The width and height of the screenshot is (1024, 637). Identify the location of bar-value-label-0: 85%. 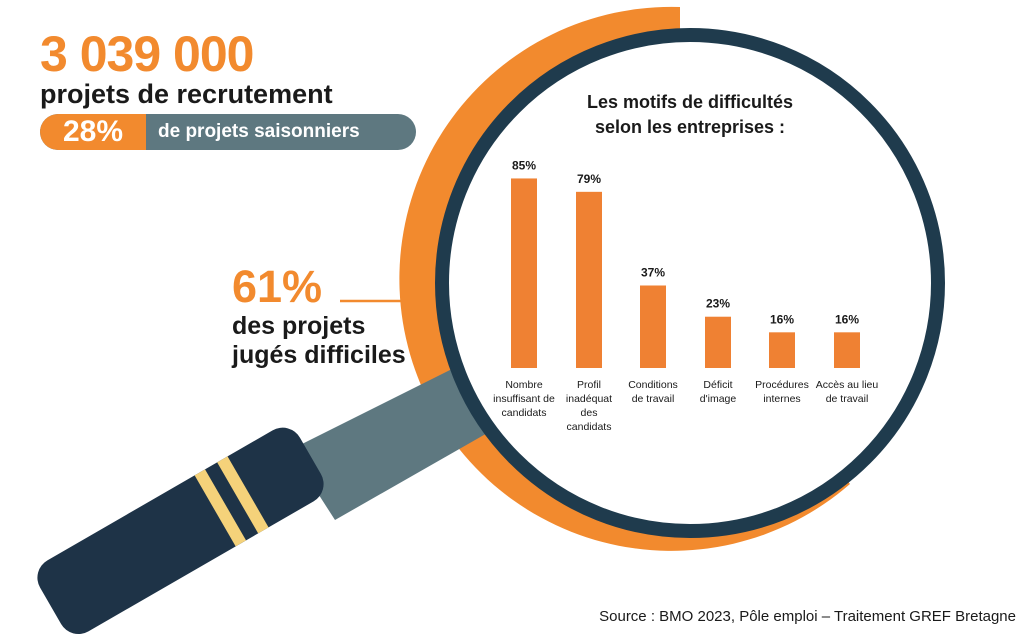
(524, 165).